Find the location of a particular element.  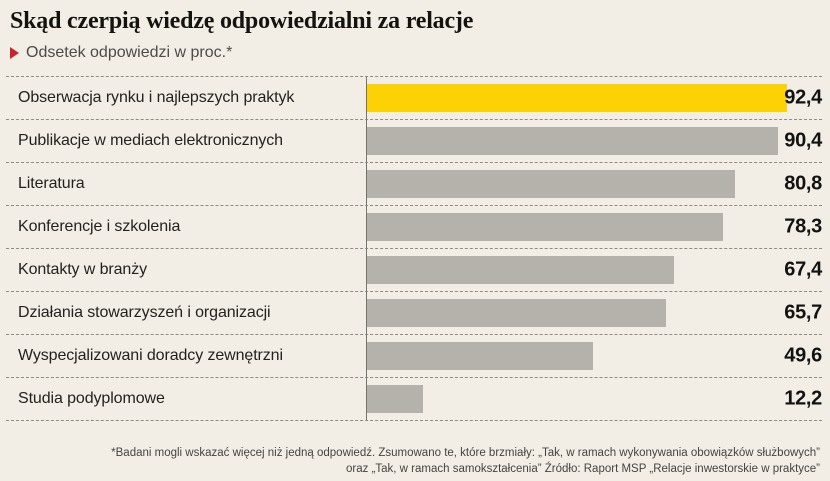

chart-subtitle-text: Odsetek odpowiedzi w proc.* is located at coordinates (129, 52).